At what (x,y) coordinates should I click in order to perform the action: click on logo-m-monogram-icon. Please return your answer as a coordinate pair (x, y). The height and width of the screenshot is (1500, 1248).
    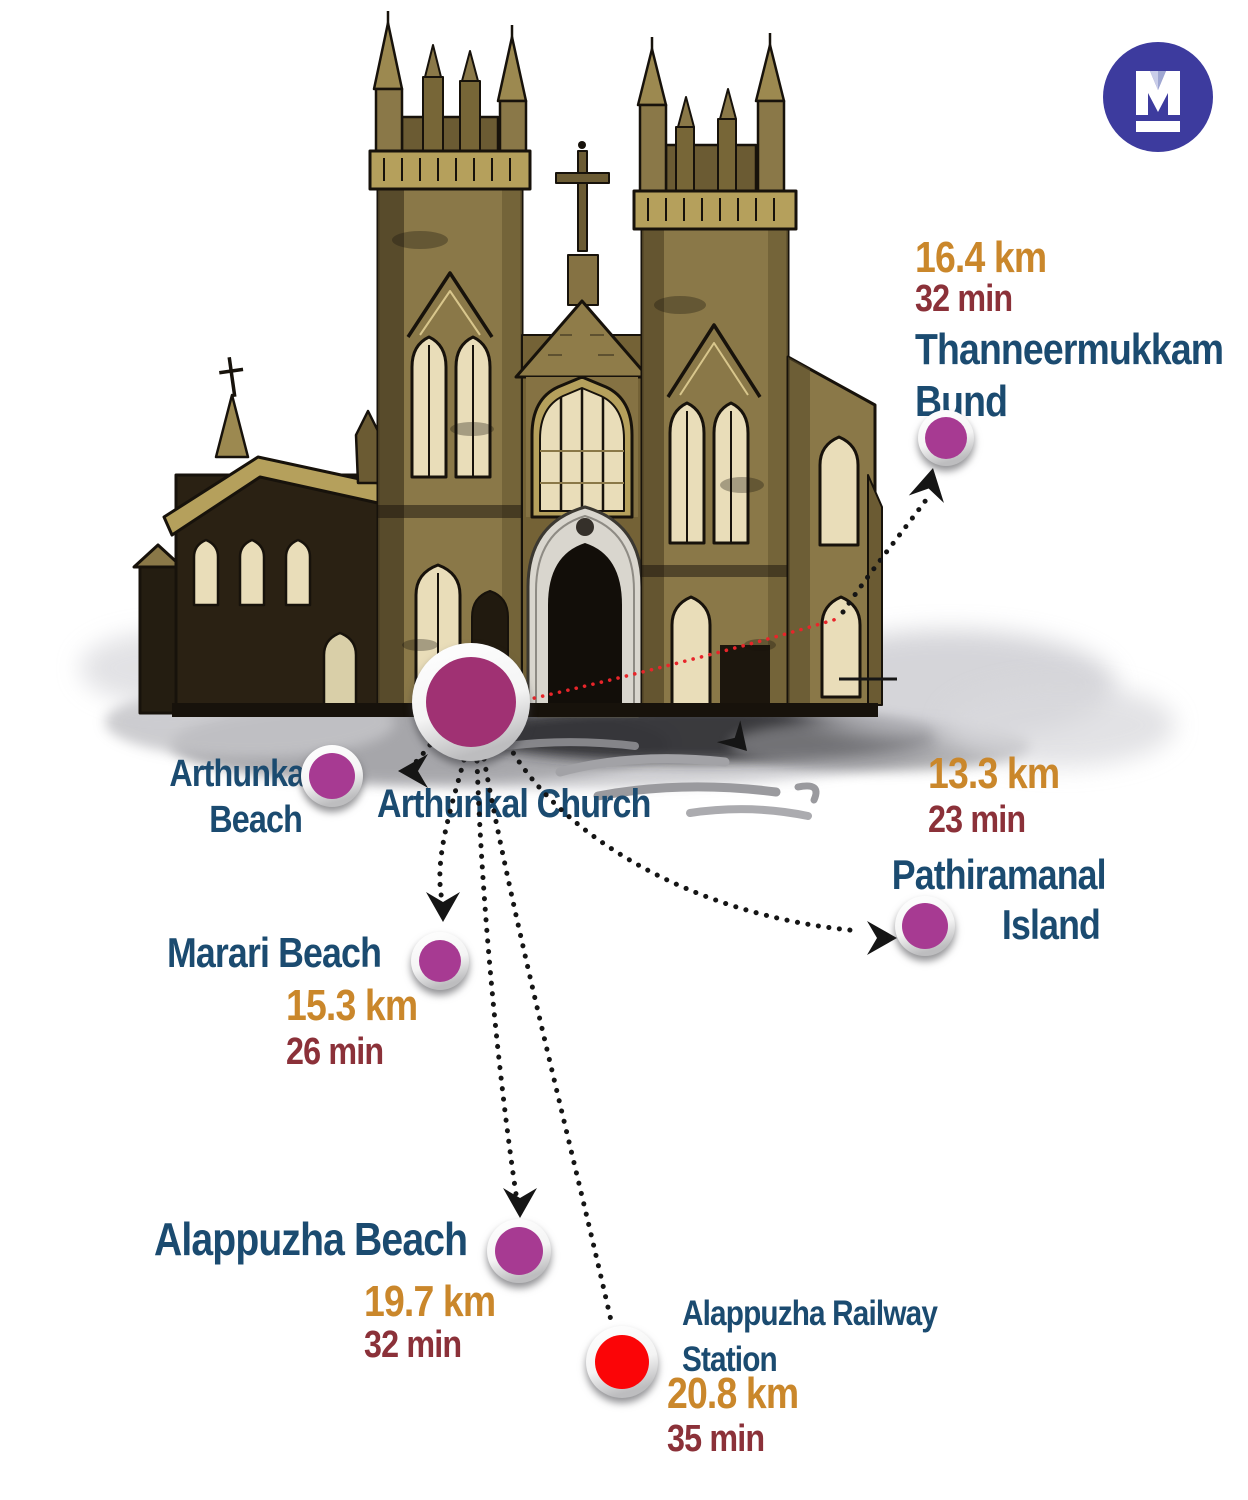
    Looking at the image, I should click on (1158, 101).